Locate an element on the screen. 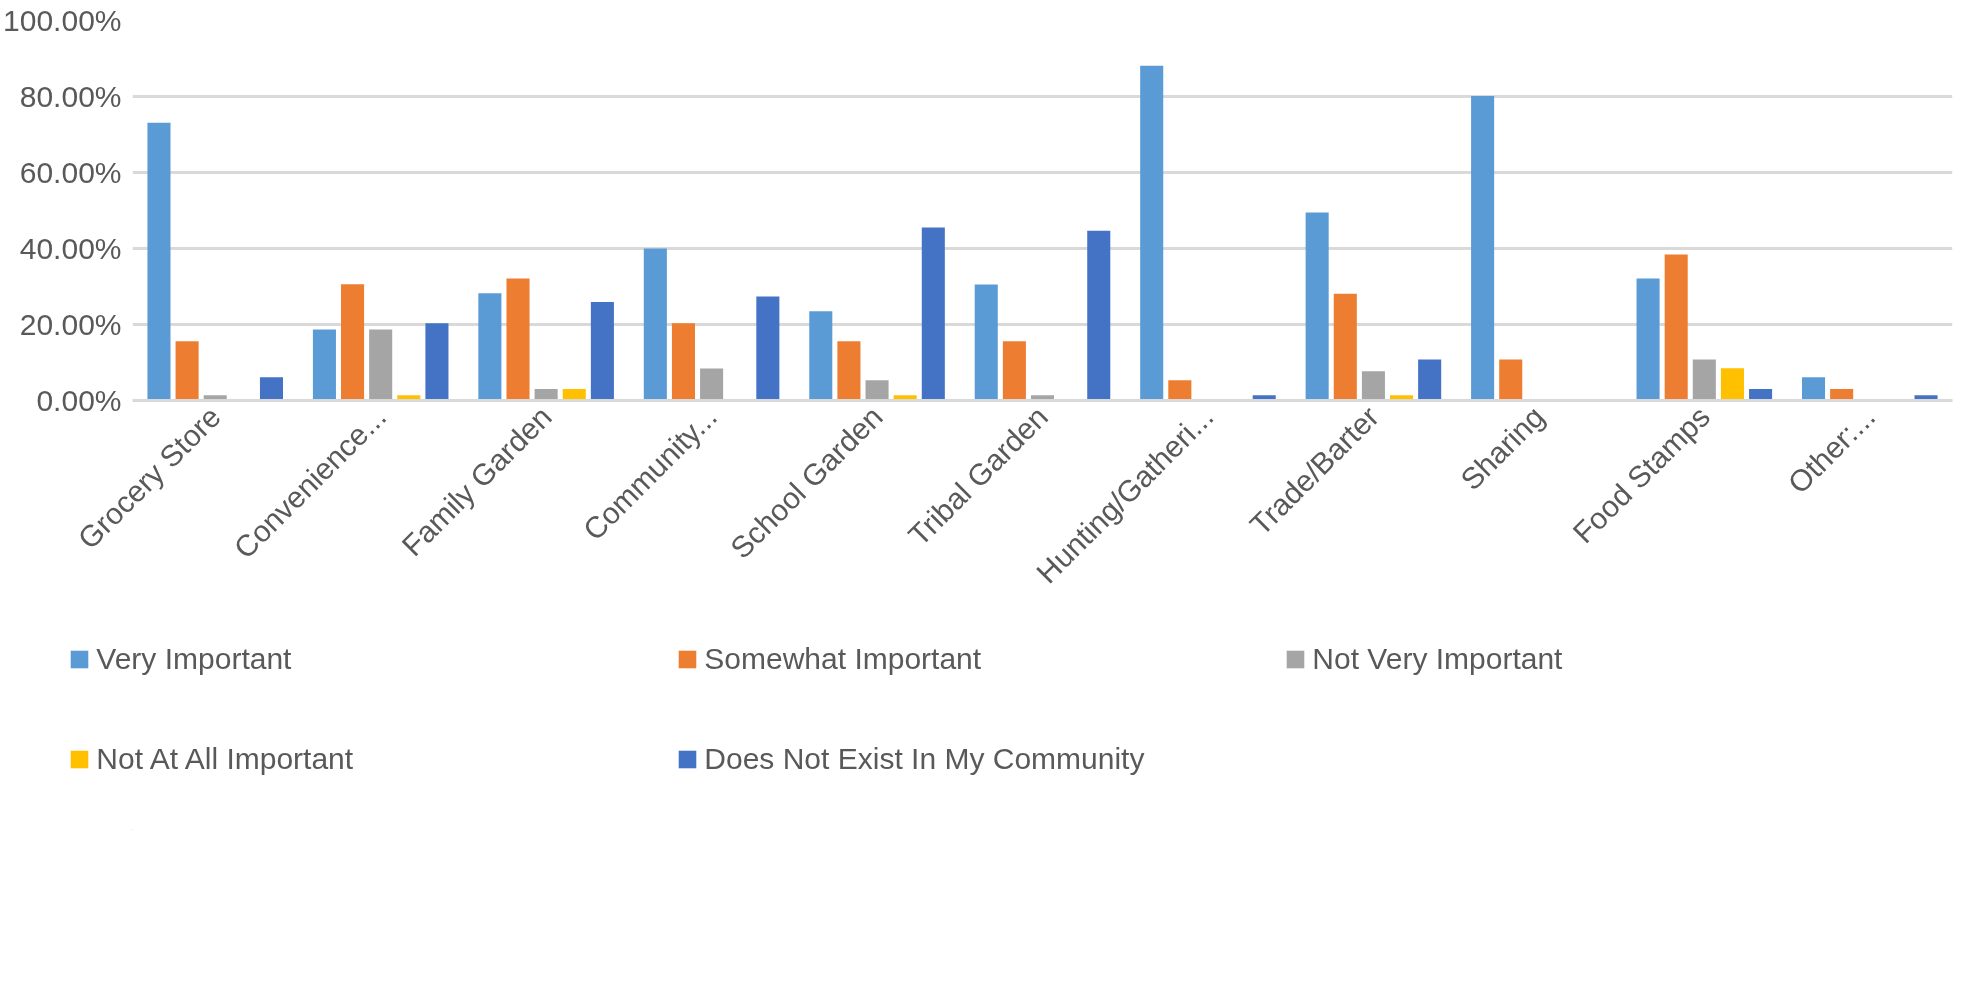 Image resolution: width=1987 pixels, height=1008 pixels. y-tick-label: 100.00% is located at coordinates (62, 20).